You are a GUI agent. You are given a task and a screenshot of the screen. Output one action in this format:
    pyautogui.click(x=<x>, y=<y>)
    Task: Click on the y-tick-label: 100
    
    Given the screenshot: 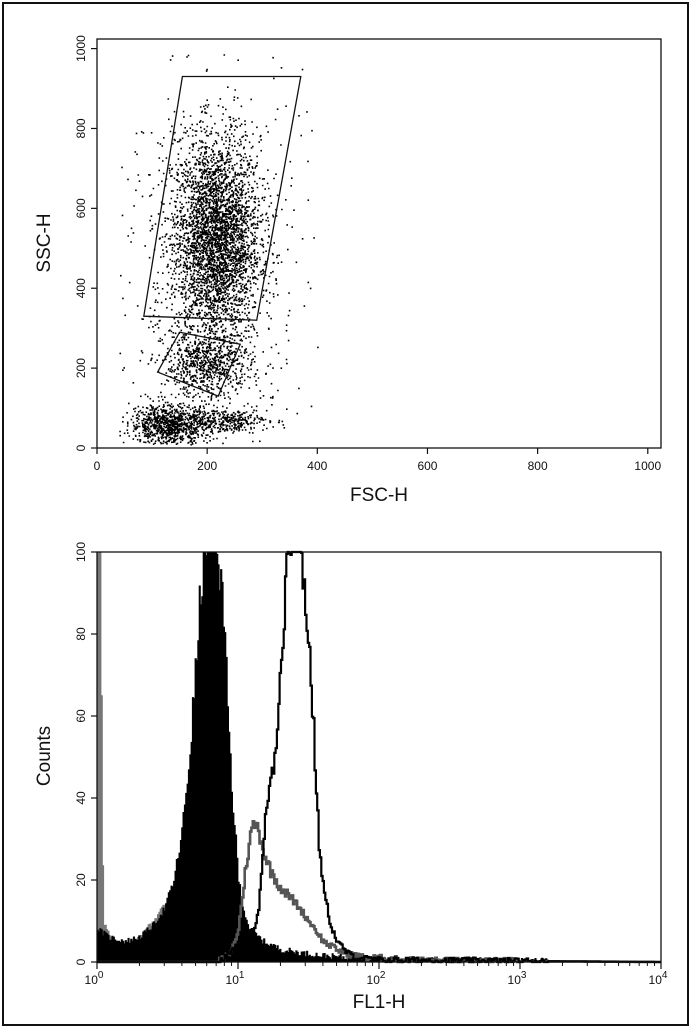 What is the action you would take?
    pyautogui.click(x=81, y=552)
    